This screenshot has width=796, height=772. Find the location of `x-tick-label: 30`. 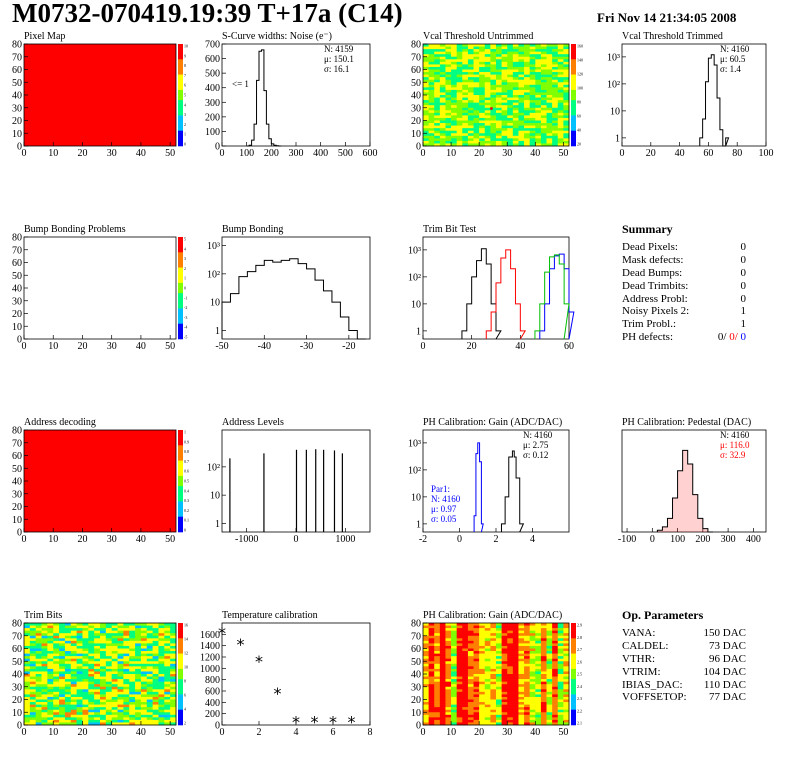

x-tick-label: 30 is located at coordinates (507, 732).